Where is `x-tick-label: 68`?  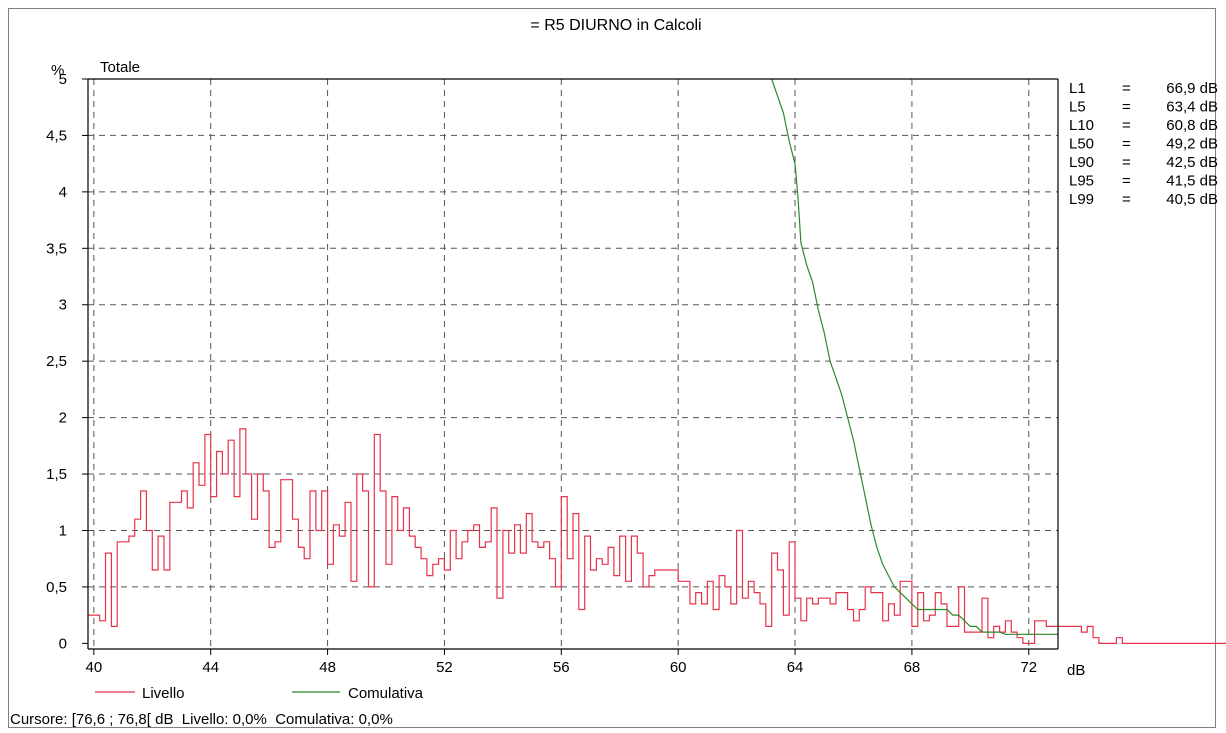
x-tick-label: 68 is located at coordinates (912, 667).